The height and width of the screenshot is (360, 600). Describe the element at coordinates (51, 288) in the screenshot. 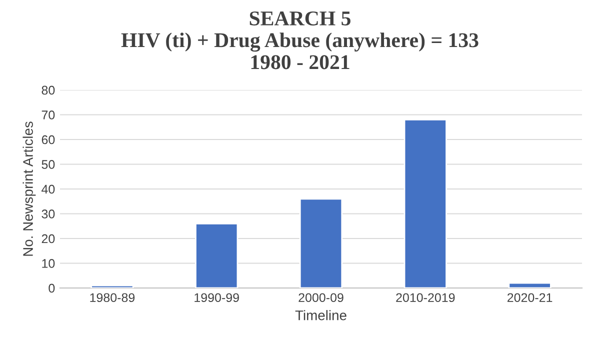

I see `y-tick-label: 0` at that location.